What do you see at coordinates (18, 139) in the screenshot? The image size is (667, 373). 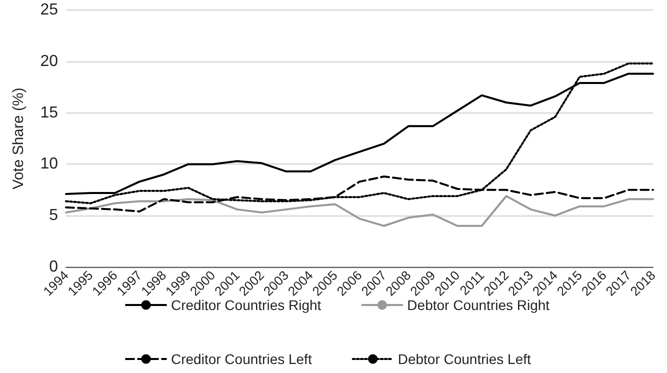 I see `y-axis-title: Vote Share (%)` at bounding box center [18, 139].